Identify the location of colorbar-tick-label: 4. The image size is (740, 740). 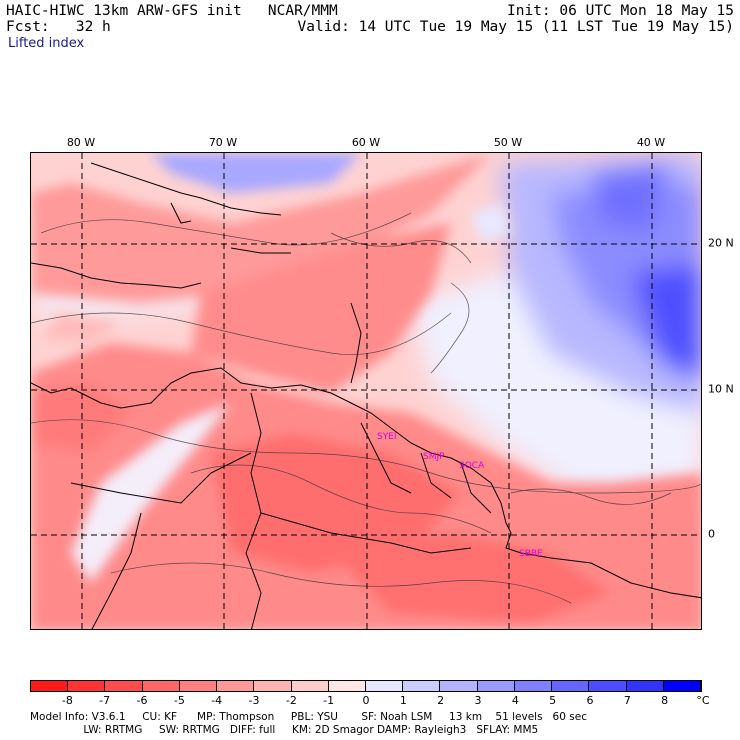
(515, 700).